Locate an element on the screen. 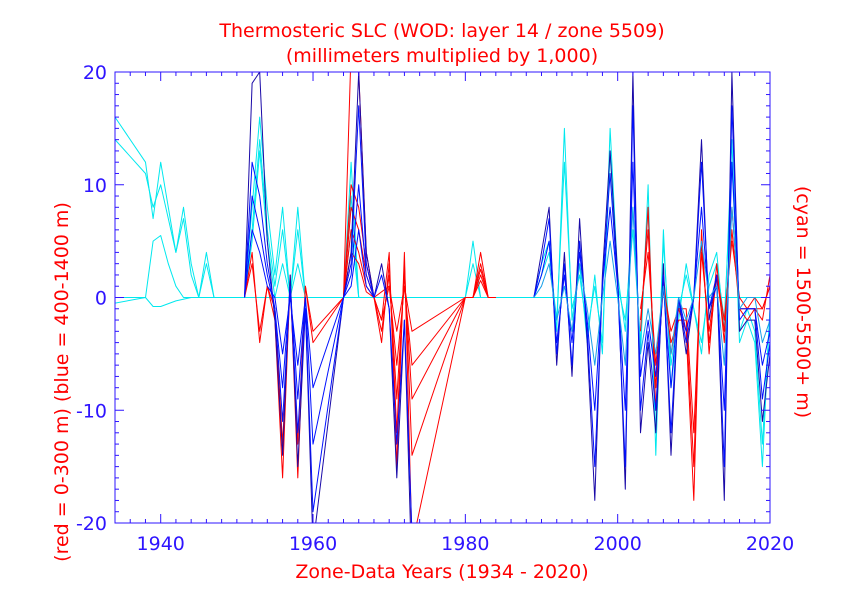 Image resolution: width=842 pixels, height=595 pixels. y-axis-label-right: (cyan = 1500-5500+ m) is located at coordinates (803, 302).